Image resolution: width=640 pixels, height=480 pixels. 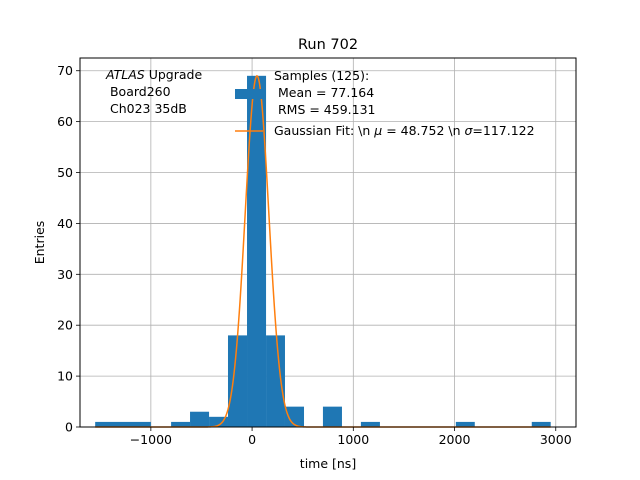 I want to click on x-tick-label: −1000, so click(x=151, y=439).